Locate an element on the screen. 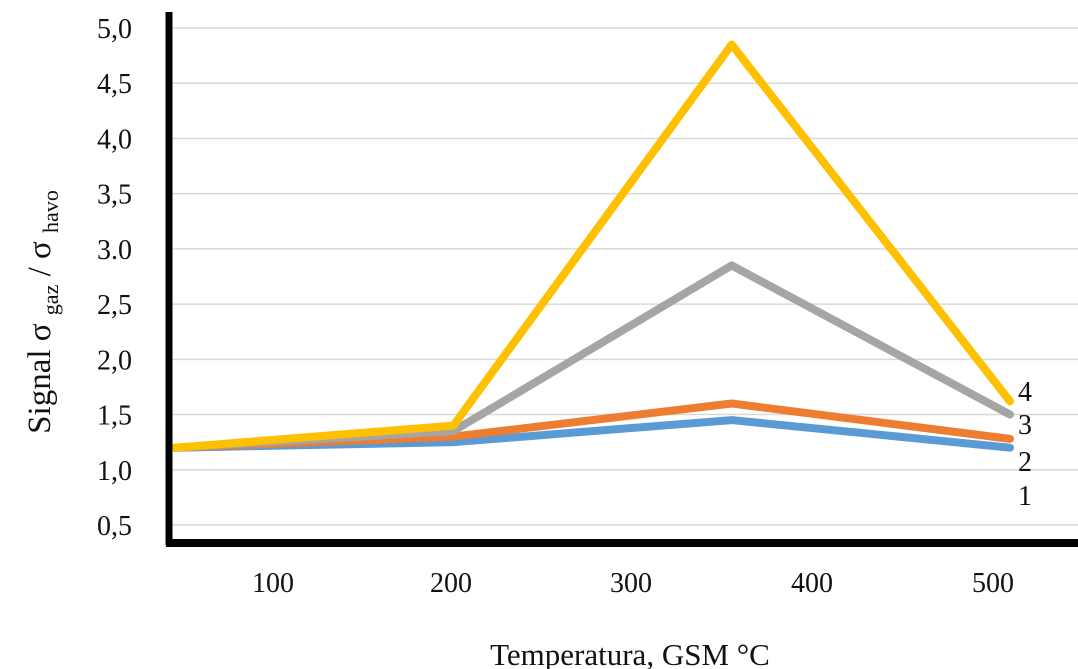 The width and height of the screenshot is (1078, 669). y-axis-title-sub-num: gaz is located at coordinates (50, 299).